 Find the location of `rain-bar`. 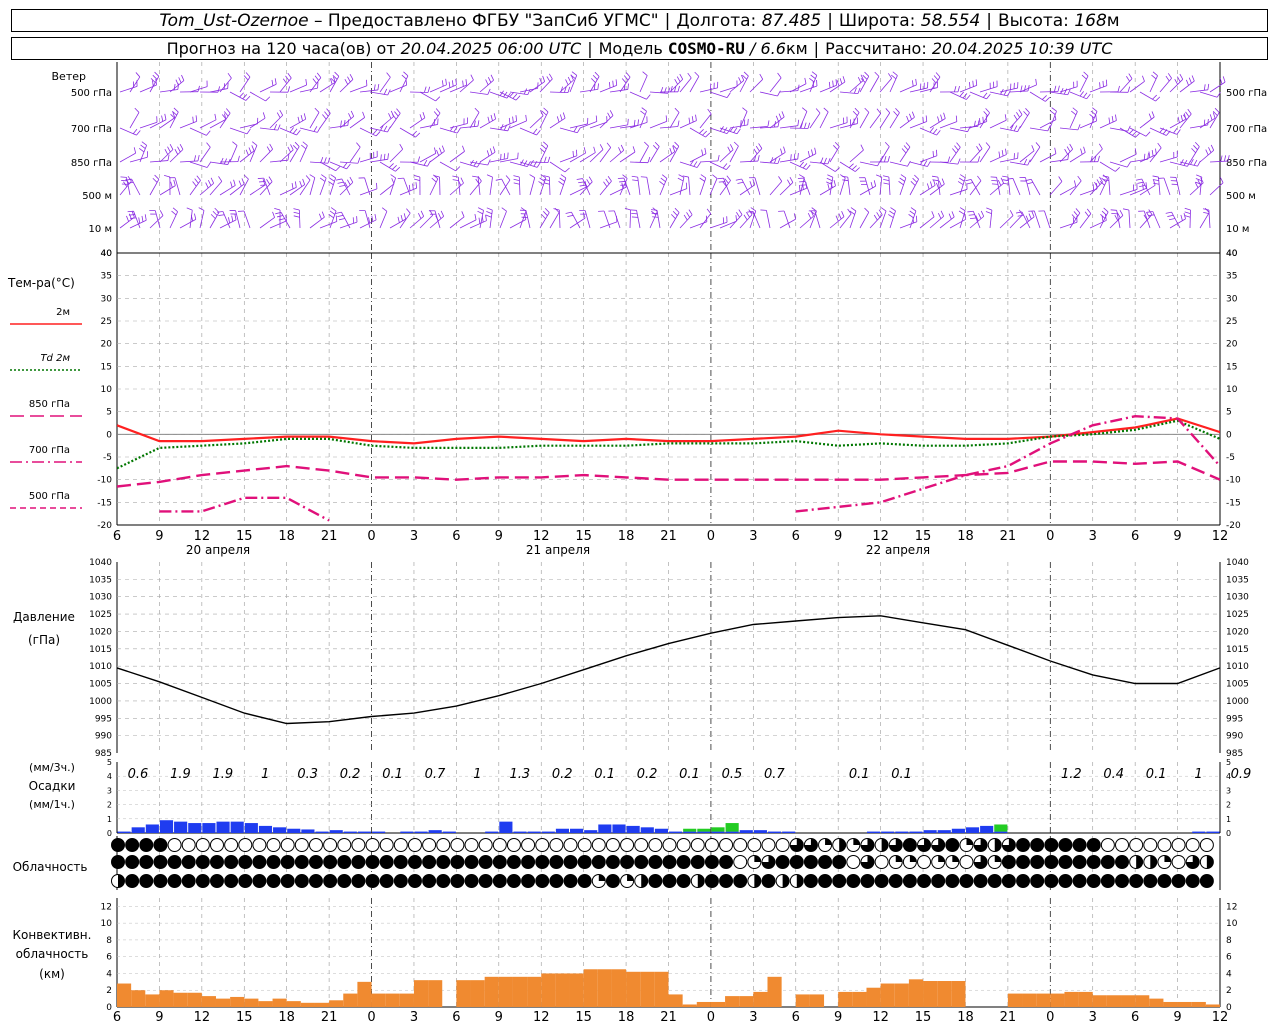

rain-bar is located at coordinates (294, 830).